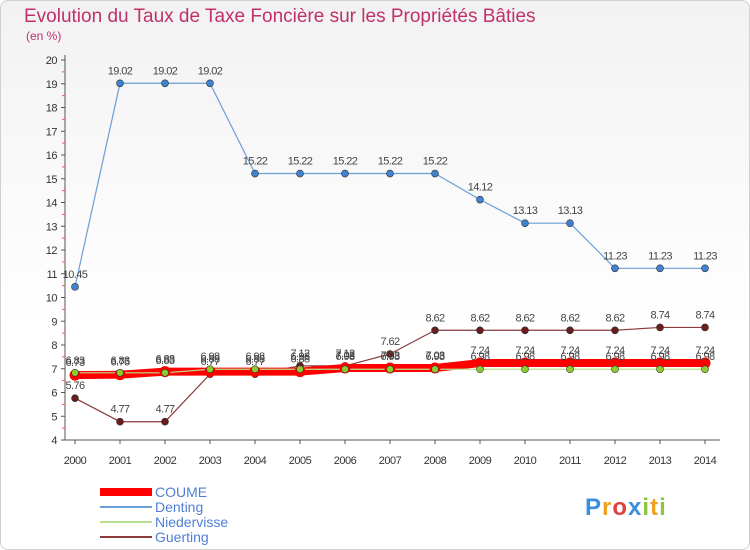  What do you see at coordinates (435, 162) in the screenshot?
I see `data-label-denting: 15.22` at bounding box center [435, 162].